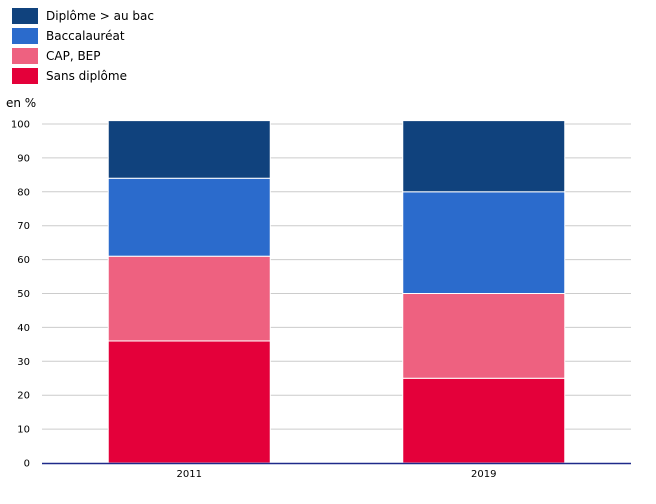 The image size is (656, 504). What do you see at coordinates (73, 56) in the screenshot?
I see `legend-label: CAP, BEP` at bounding box center [73, 56].